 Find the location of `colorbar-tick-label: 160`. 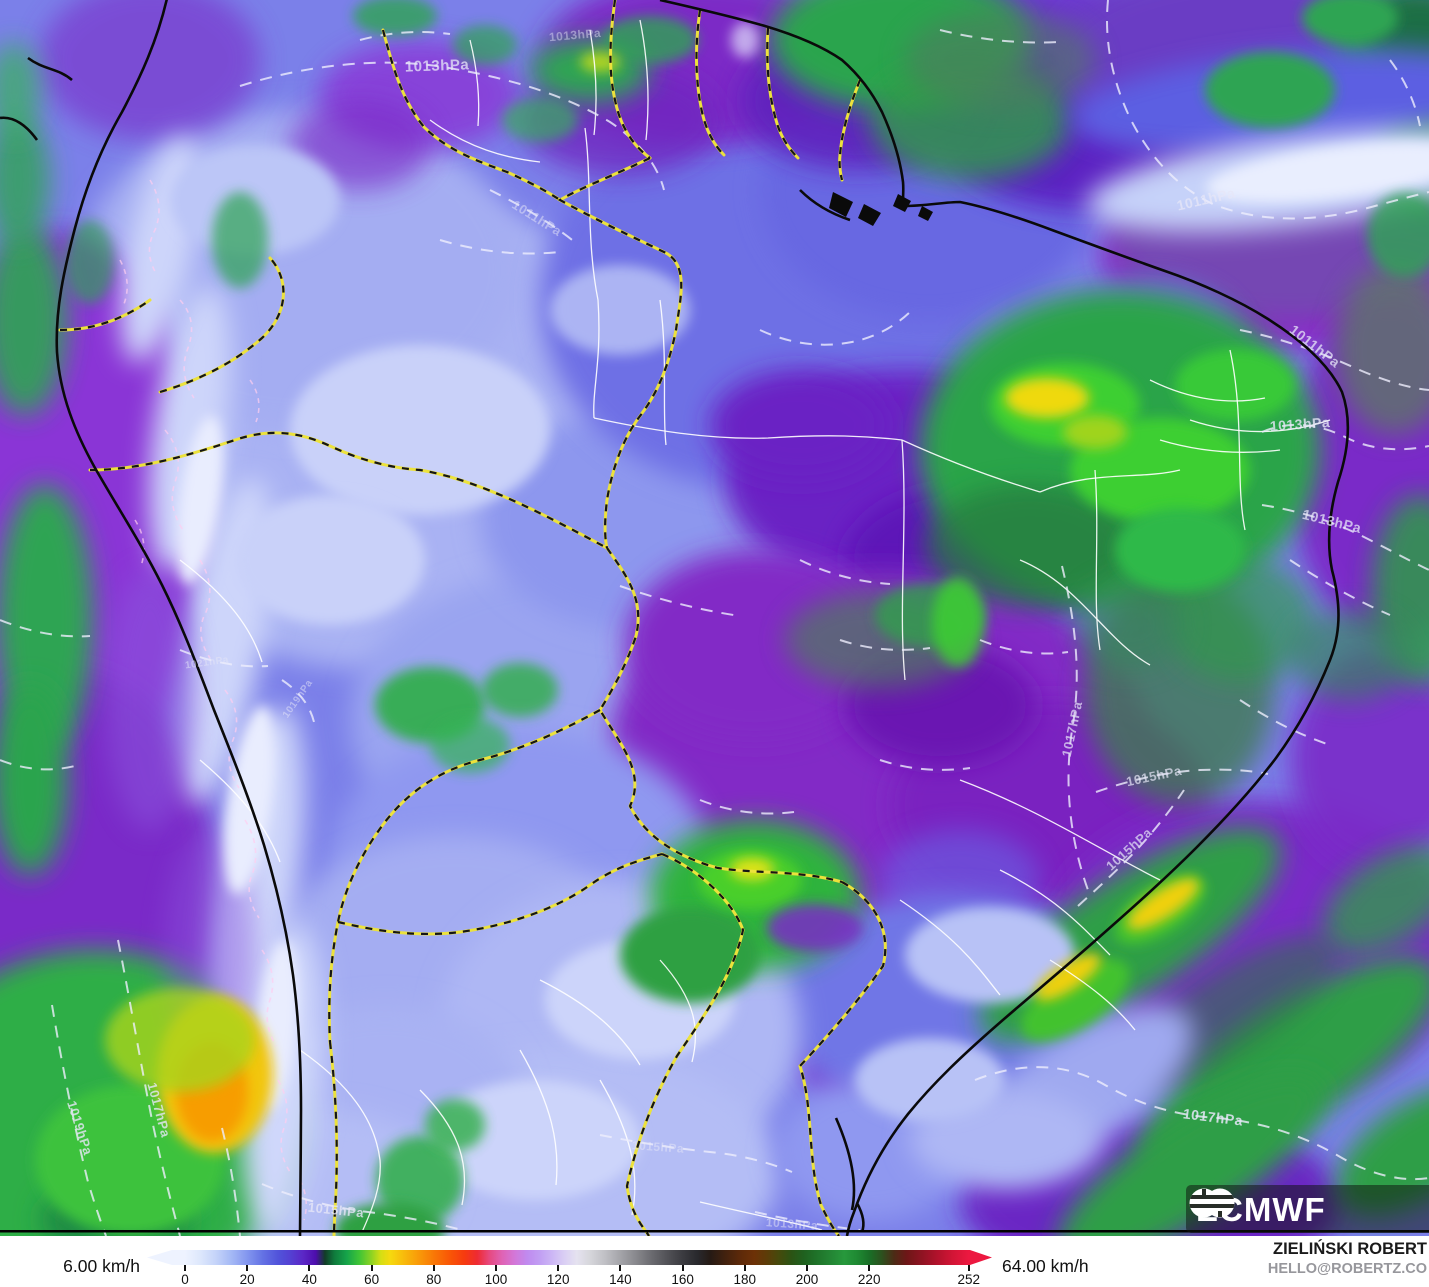

colorbar-tick-label: 160 is located at coordinates (682, 1279).